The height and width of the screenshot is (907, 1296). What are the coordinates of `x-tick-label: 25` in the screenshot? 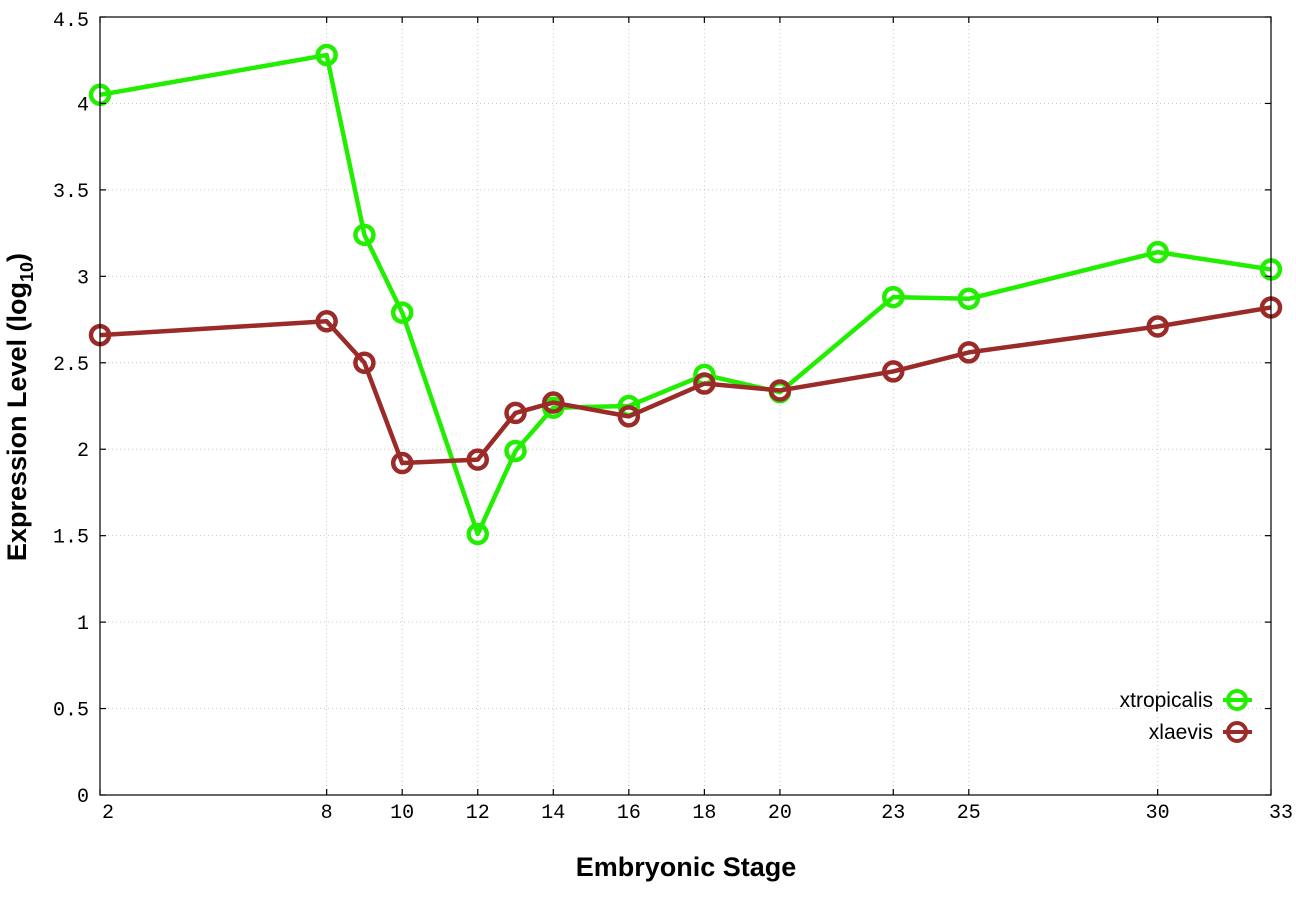 It's located at (969, 813).